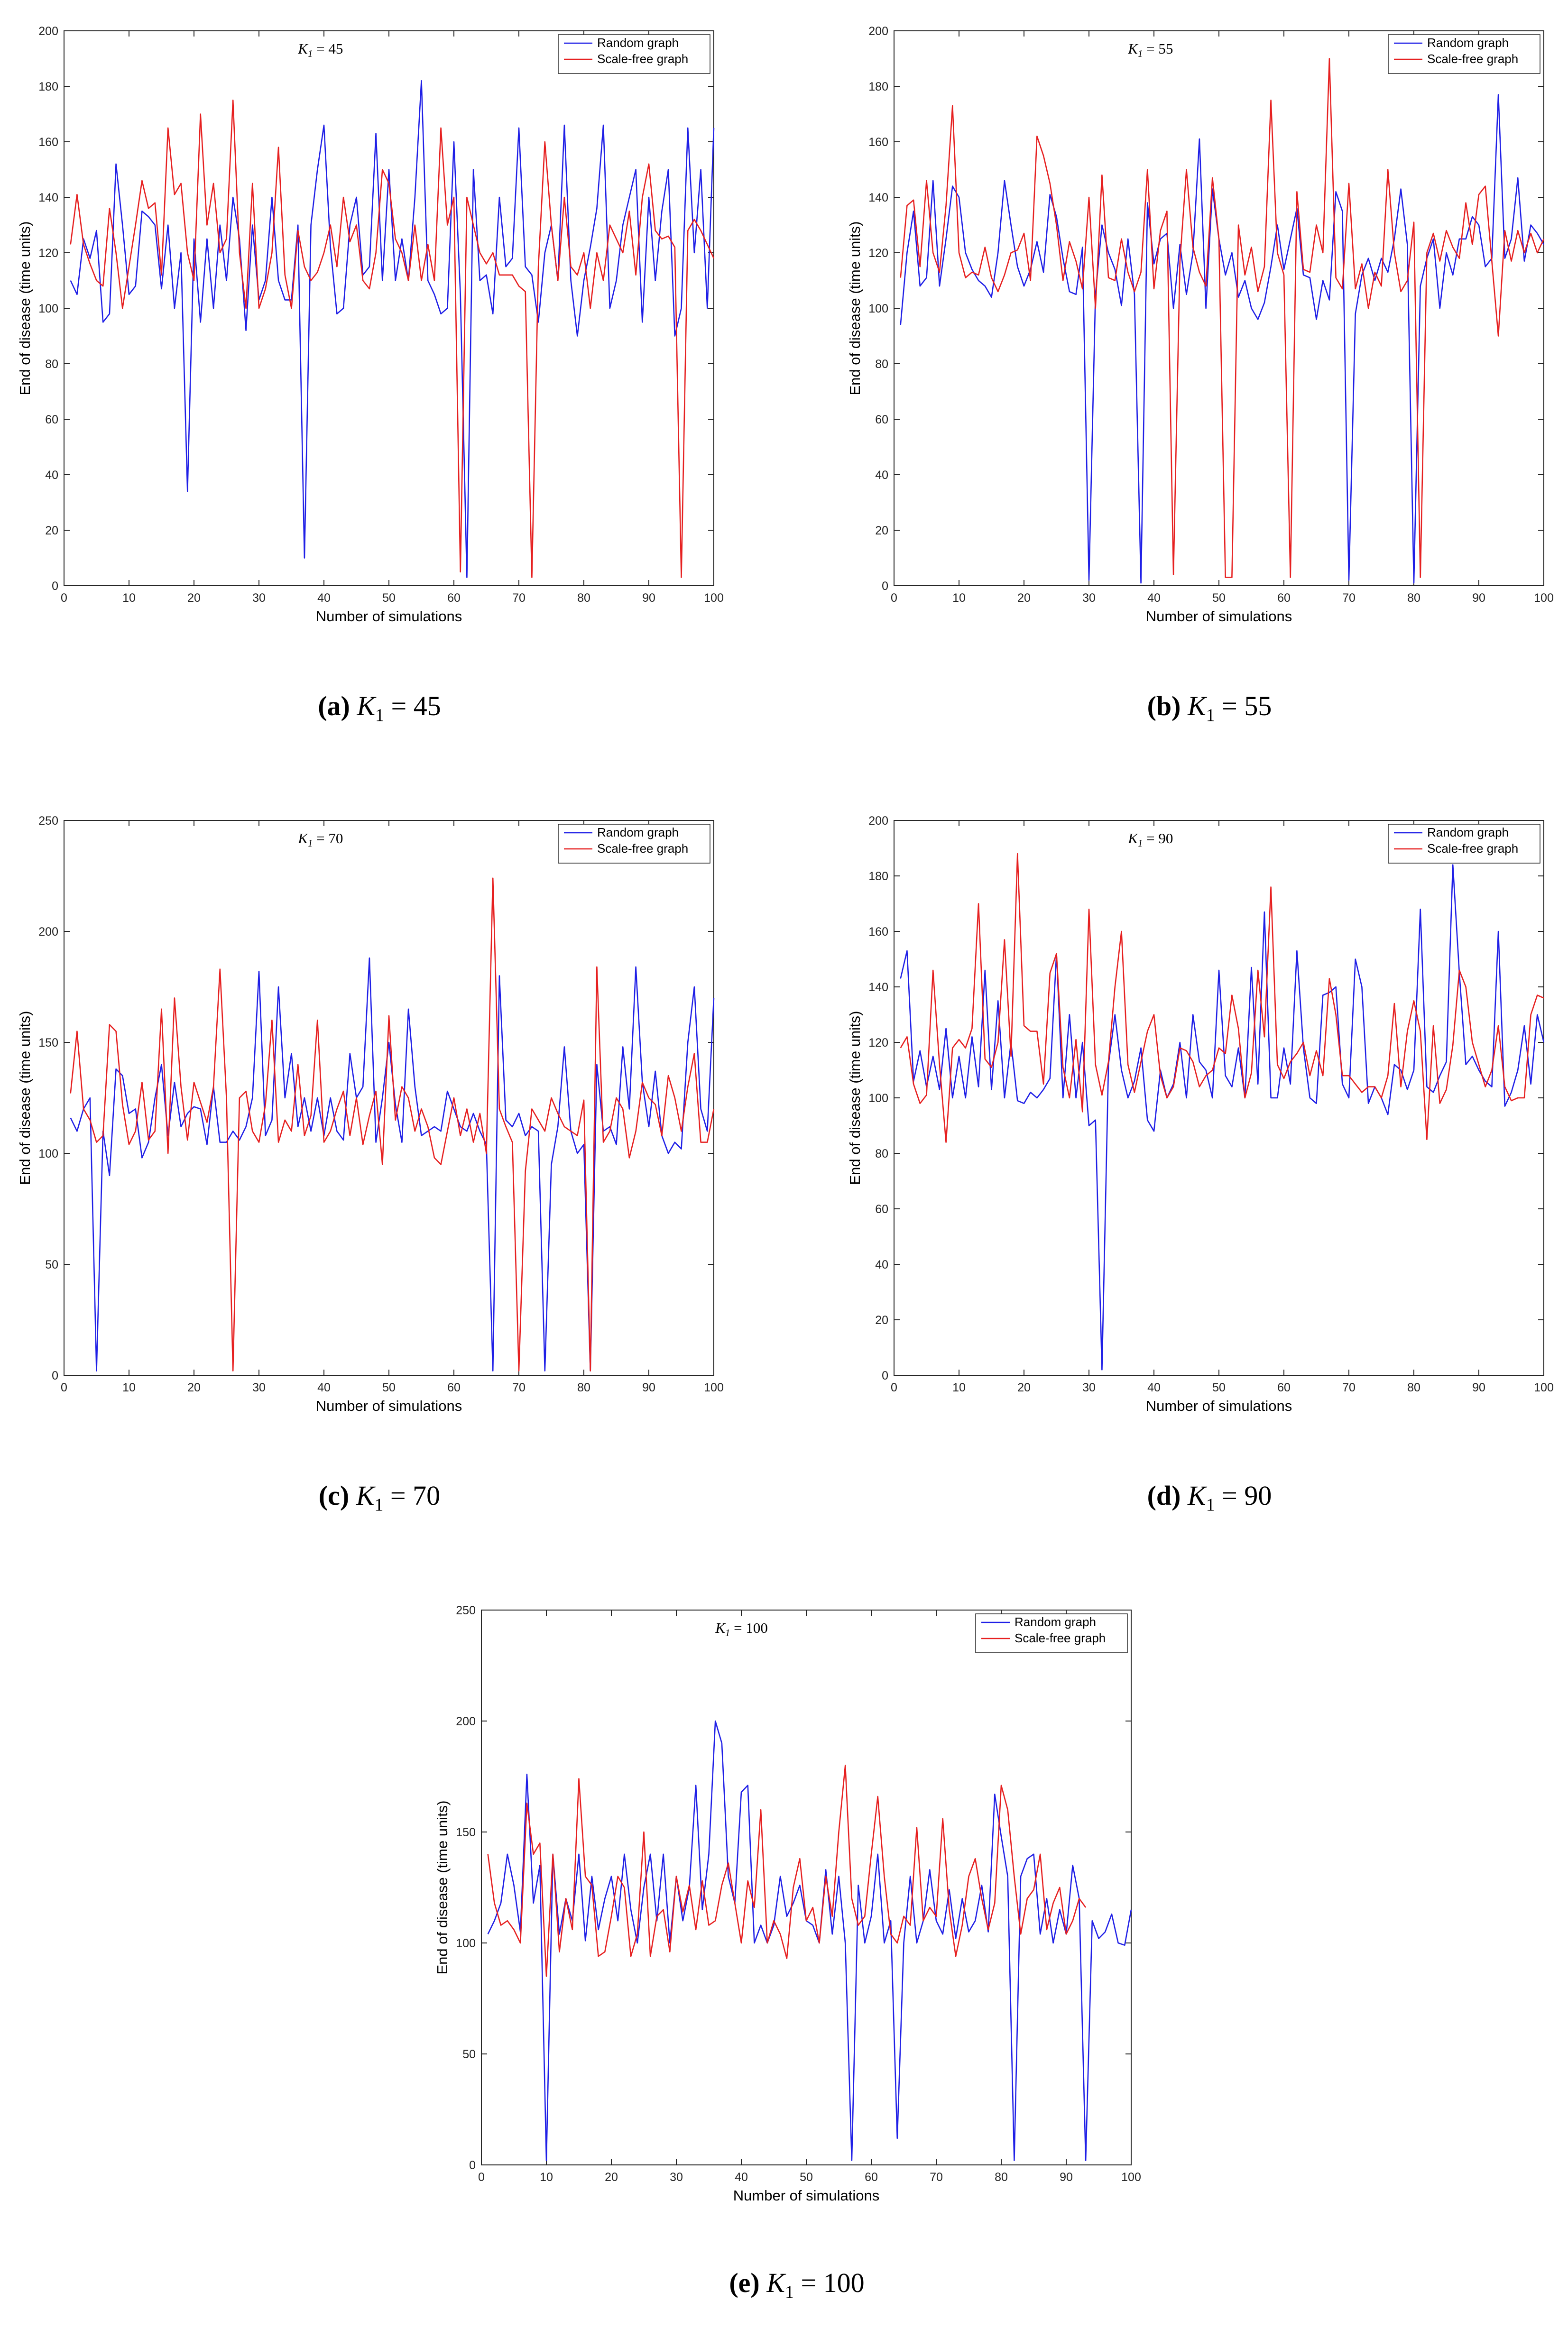 The image size is (1568, 2329). What do you see at coordinates (1284, 1387) in the screenshot?
I see `x-tick-label: 60` at bounding box center [1284, 1387].